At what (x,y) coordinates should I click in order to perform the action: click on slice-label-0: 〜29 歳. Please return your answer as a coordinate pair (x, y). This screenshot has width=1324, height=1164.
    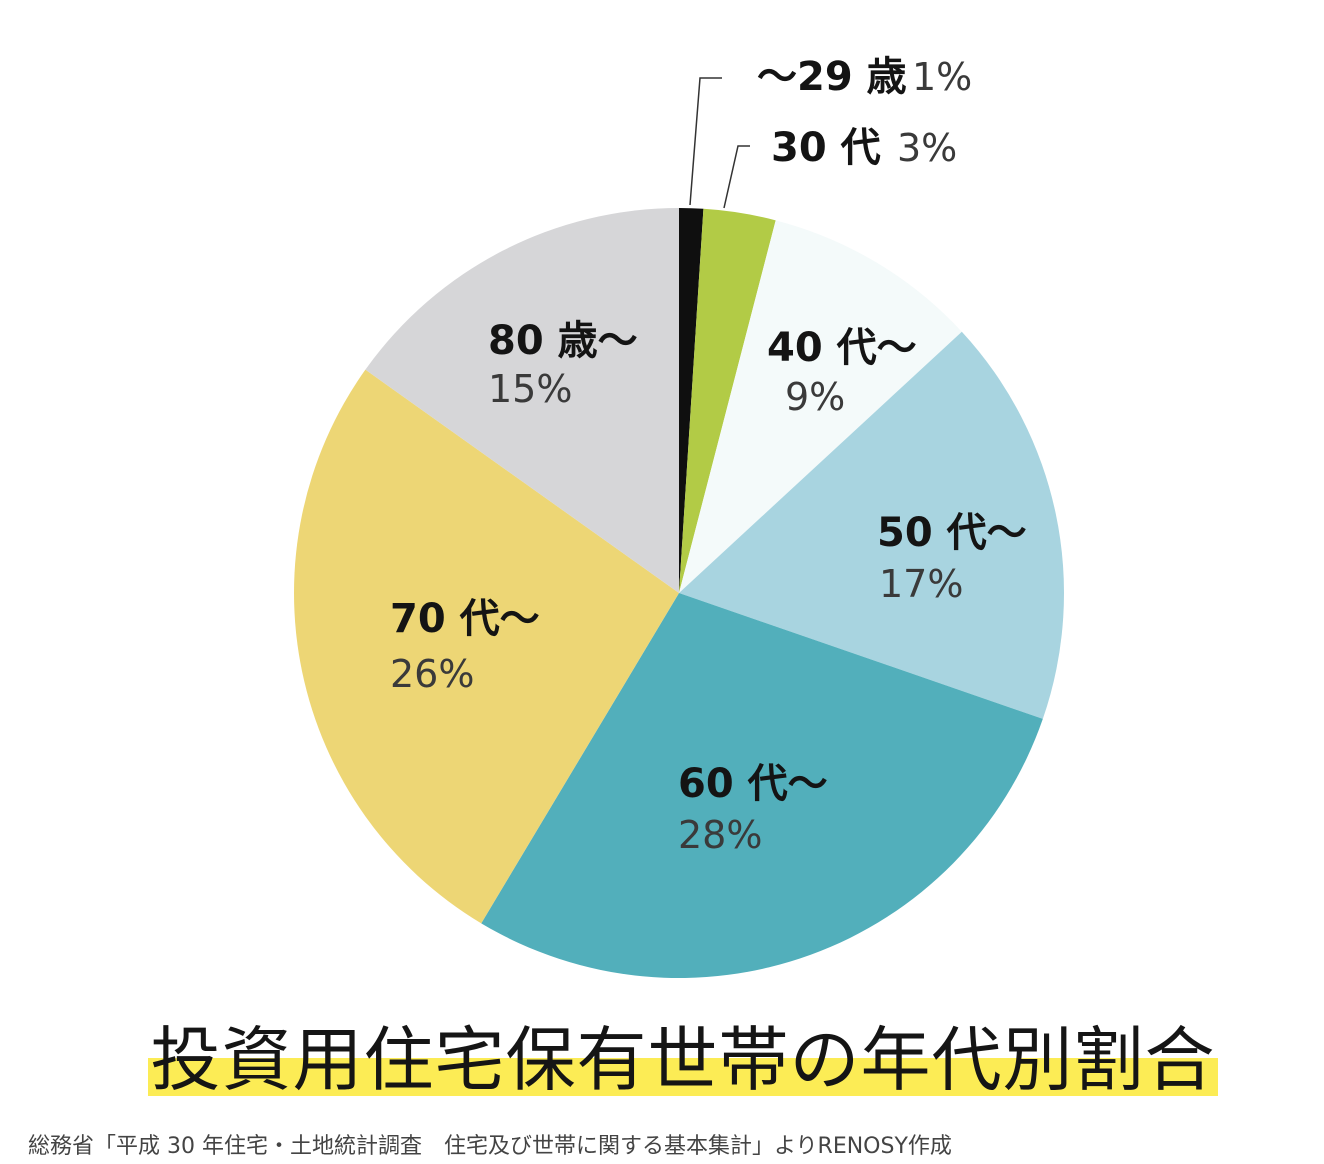
    Looking at the image, I should click on (832, 77).